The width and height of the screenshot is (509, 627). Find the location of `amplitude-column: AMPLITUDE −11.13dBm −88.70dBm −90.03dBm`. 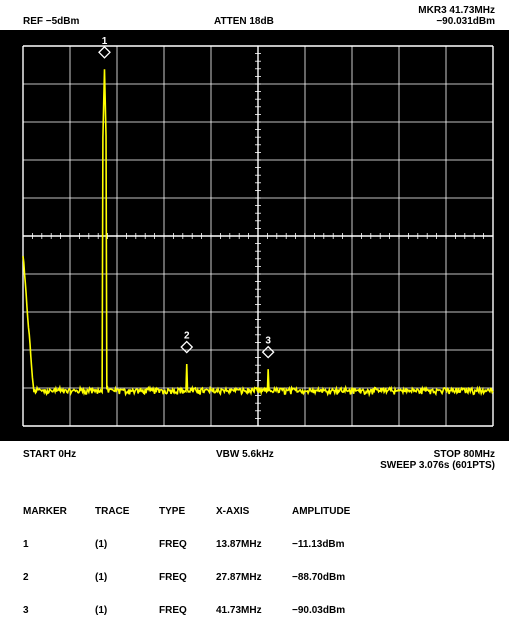

amplitude-column: AMPLITUDE −11.13dBm −88.70dBm −90.03dBm is located at coordinates (321, 555).